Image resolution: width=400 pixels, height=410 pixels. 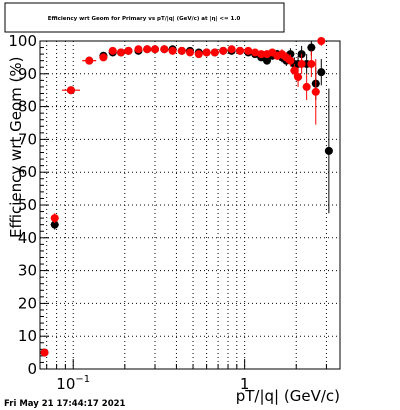 I want to click on title-box, so click(x=144, y=17).